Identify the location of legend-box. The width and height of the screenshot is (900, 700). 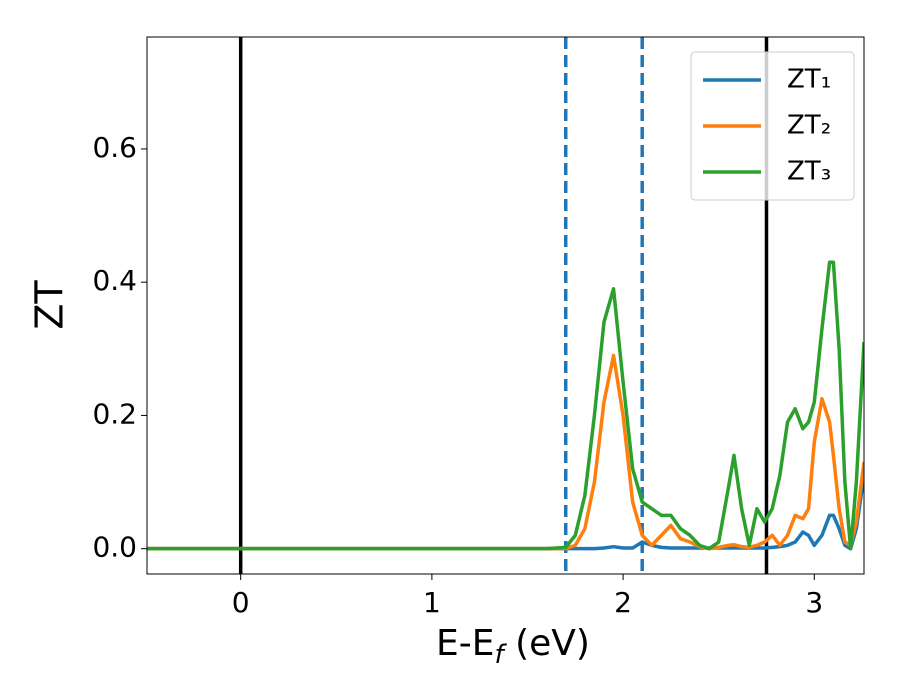
(772, 126).